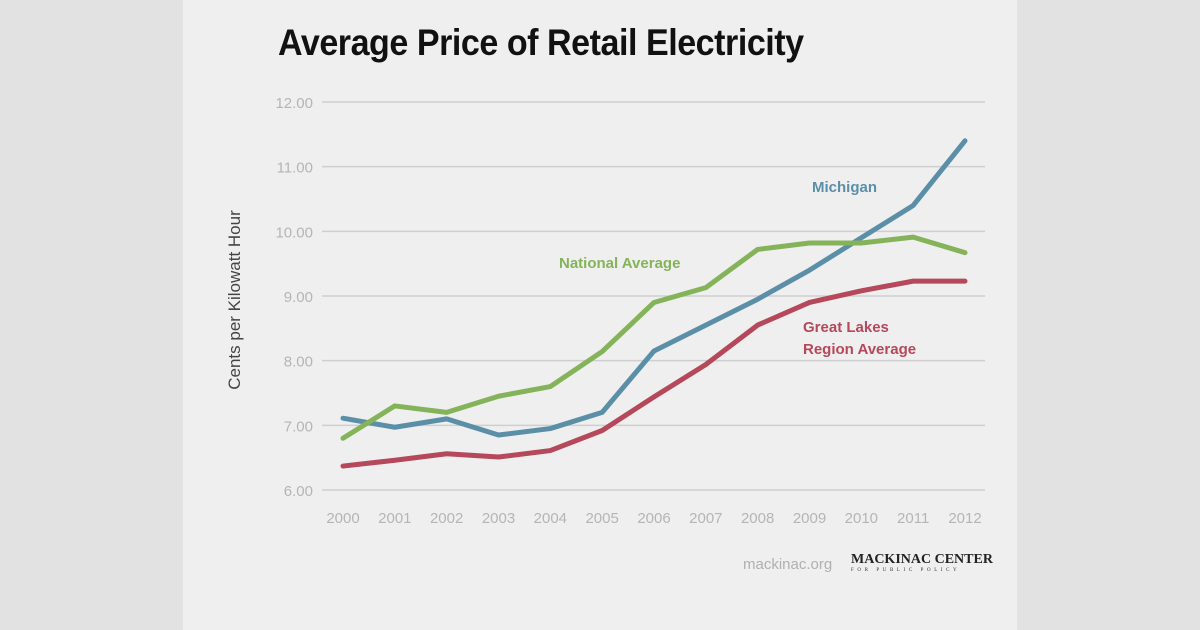  I want to click on x-tick-label: 2011, so click(913, 518).